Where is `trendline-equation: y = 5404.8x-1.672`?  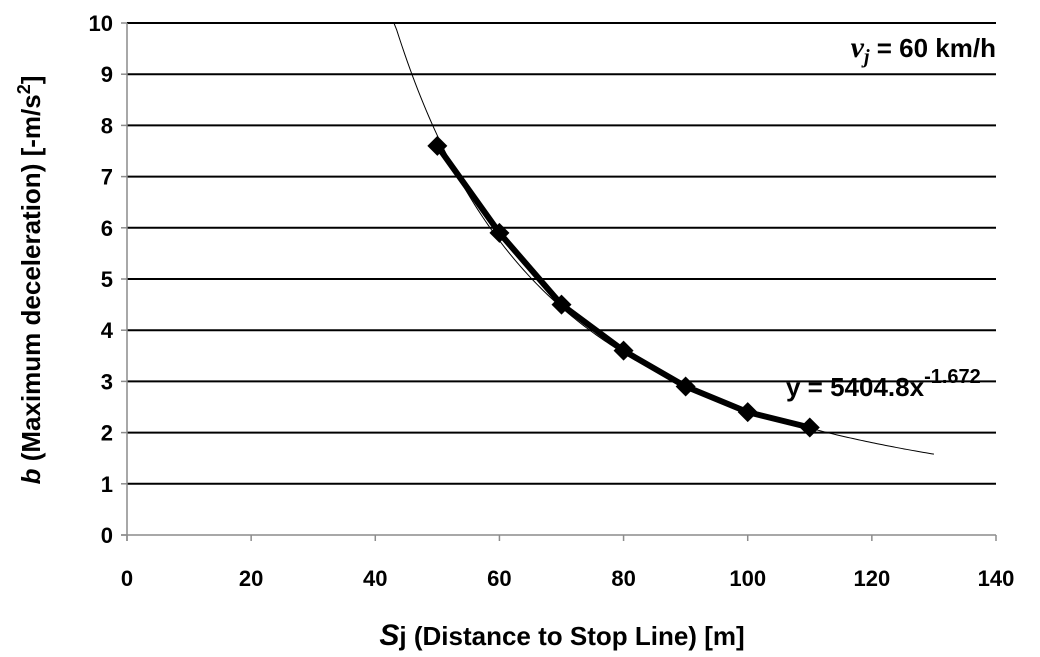 trendline-equation: y = 5404.8x-1.672 is located at coordinates (883, 384).